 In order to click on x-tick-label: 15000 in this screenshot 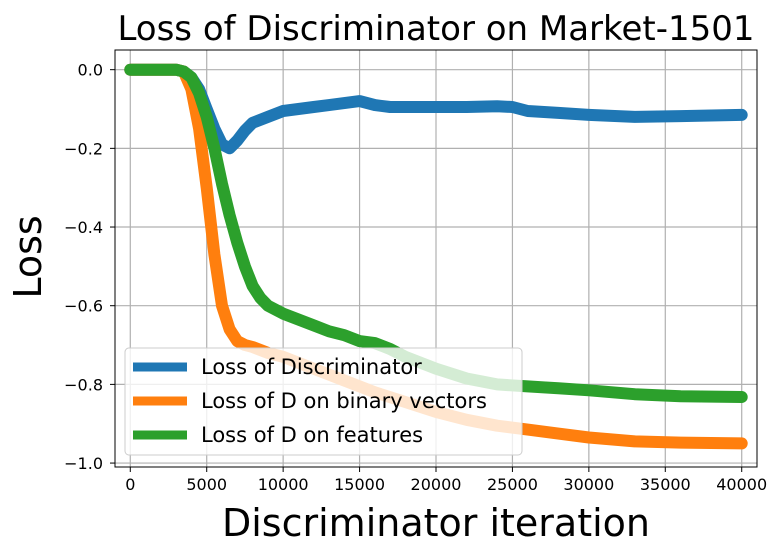, I will do `click(359, 484)`.